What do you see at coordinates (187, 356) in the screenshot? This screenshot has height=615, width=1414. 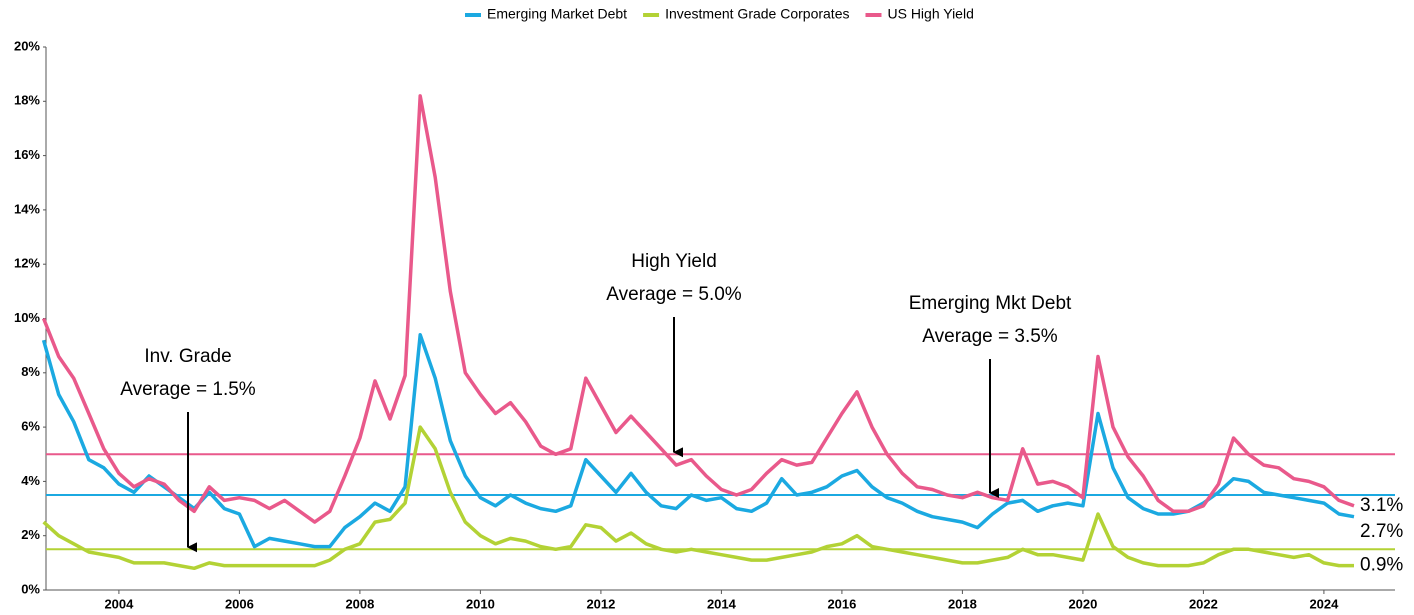 I see `annotation-text: Inv. Grade` at bounding box center [187, 356].